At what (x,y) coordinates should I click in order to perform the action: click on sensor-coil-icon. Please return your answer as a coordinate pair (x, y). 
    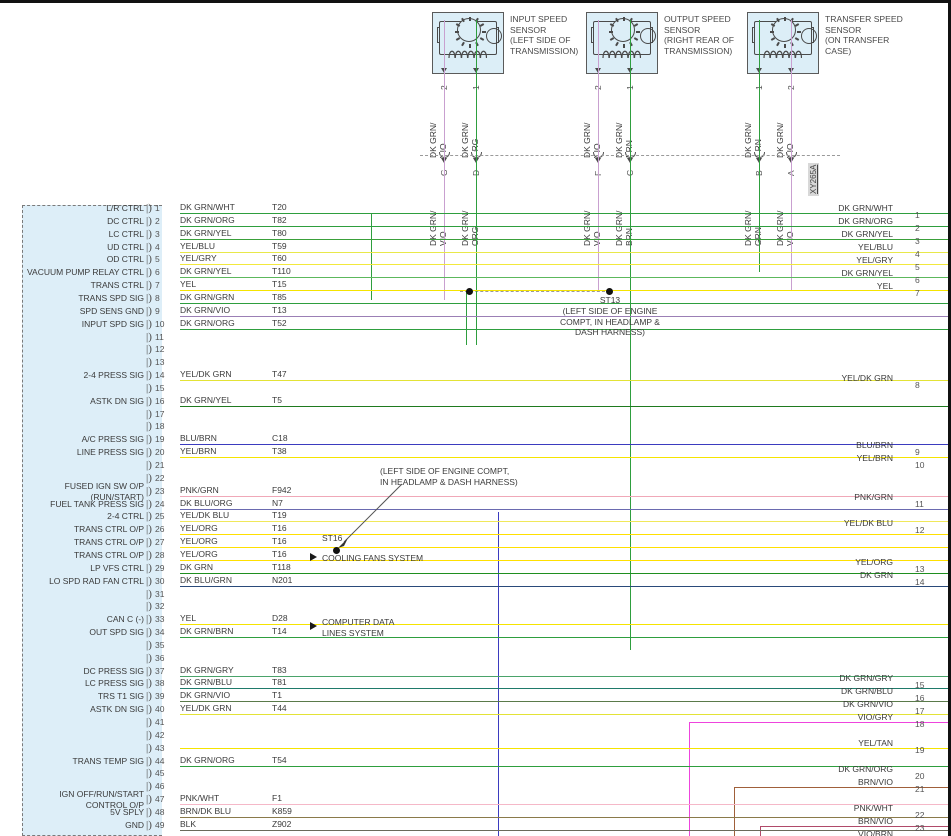
    Looking at the image, I should click on (621, 52).